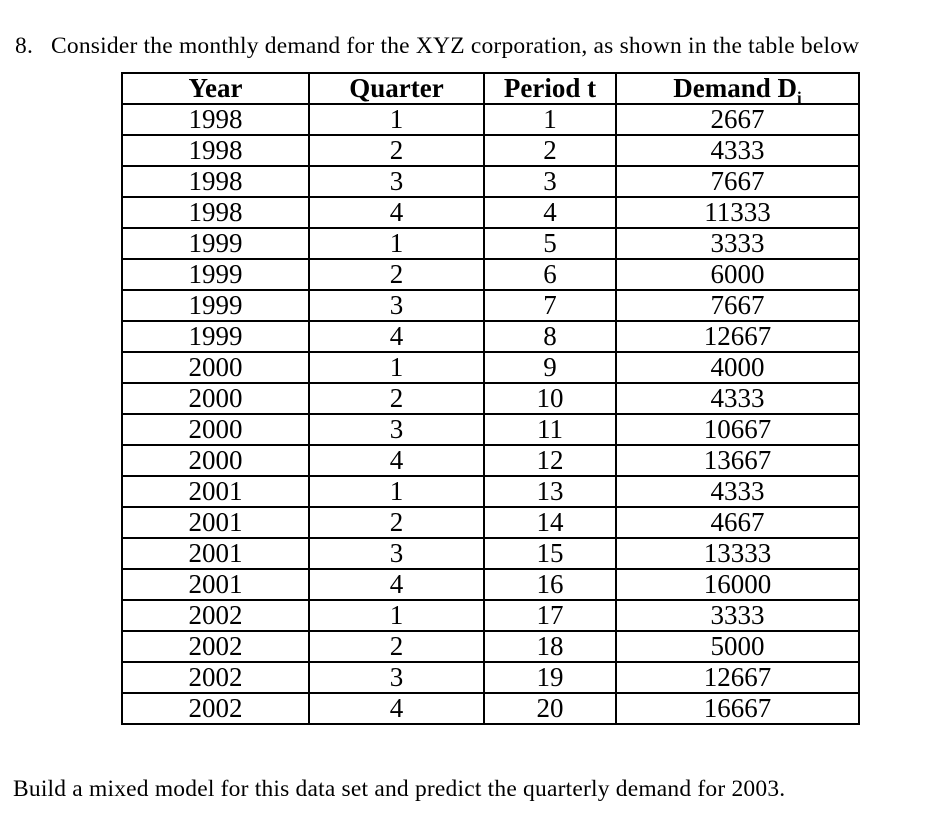 This screenshot has height=817, width=935. Describe the element at coordinates (215, 243) in the screenshot. I see `year-cell: 1999` at that location.